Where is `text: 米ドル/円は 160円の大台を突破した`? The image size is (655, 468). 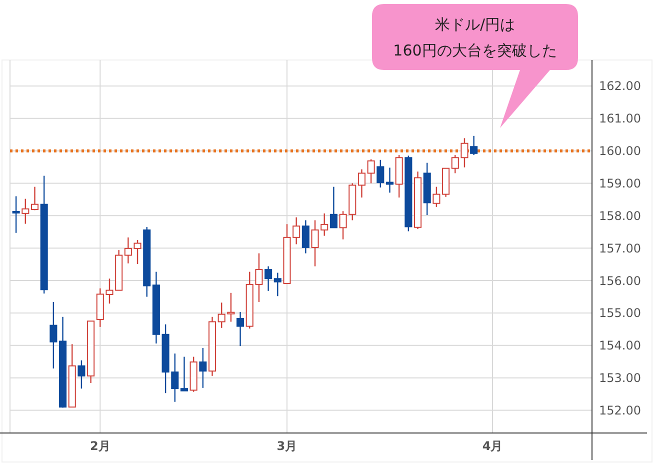
text: 米ドル/円は 160円の大台を突破した is located at coordinates (475, 37).